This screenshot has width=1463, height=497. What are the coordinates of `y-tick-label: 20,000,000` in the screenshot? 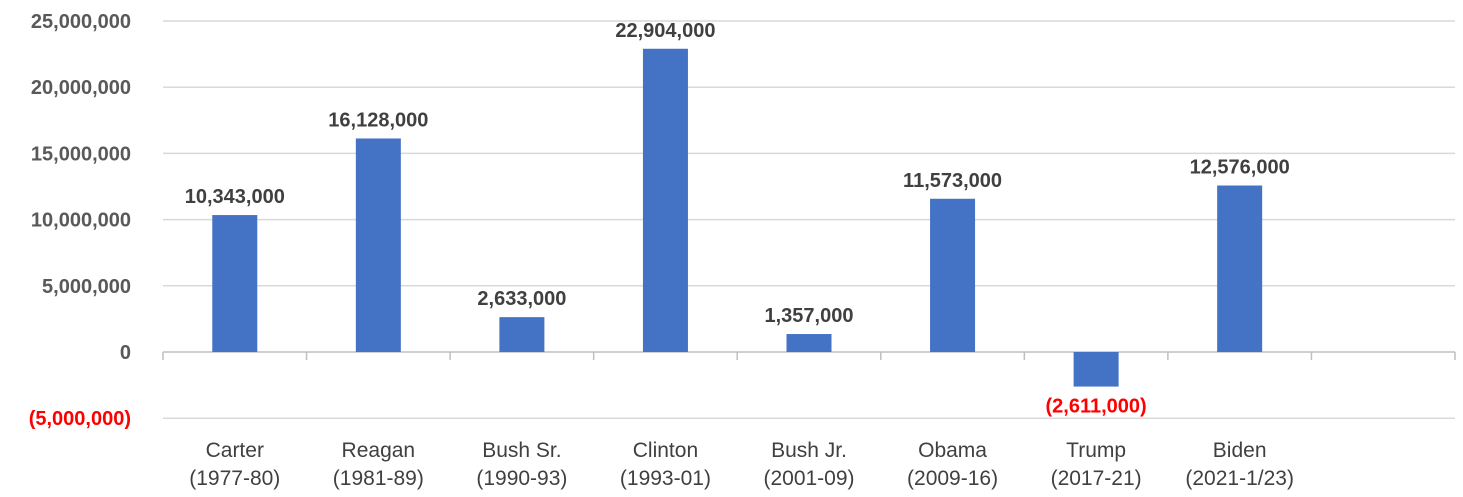 It's located at (81, 88).